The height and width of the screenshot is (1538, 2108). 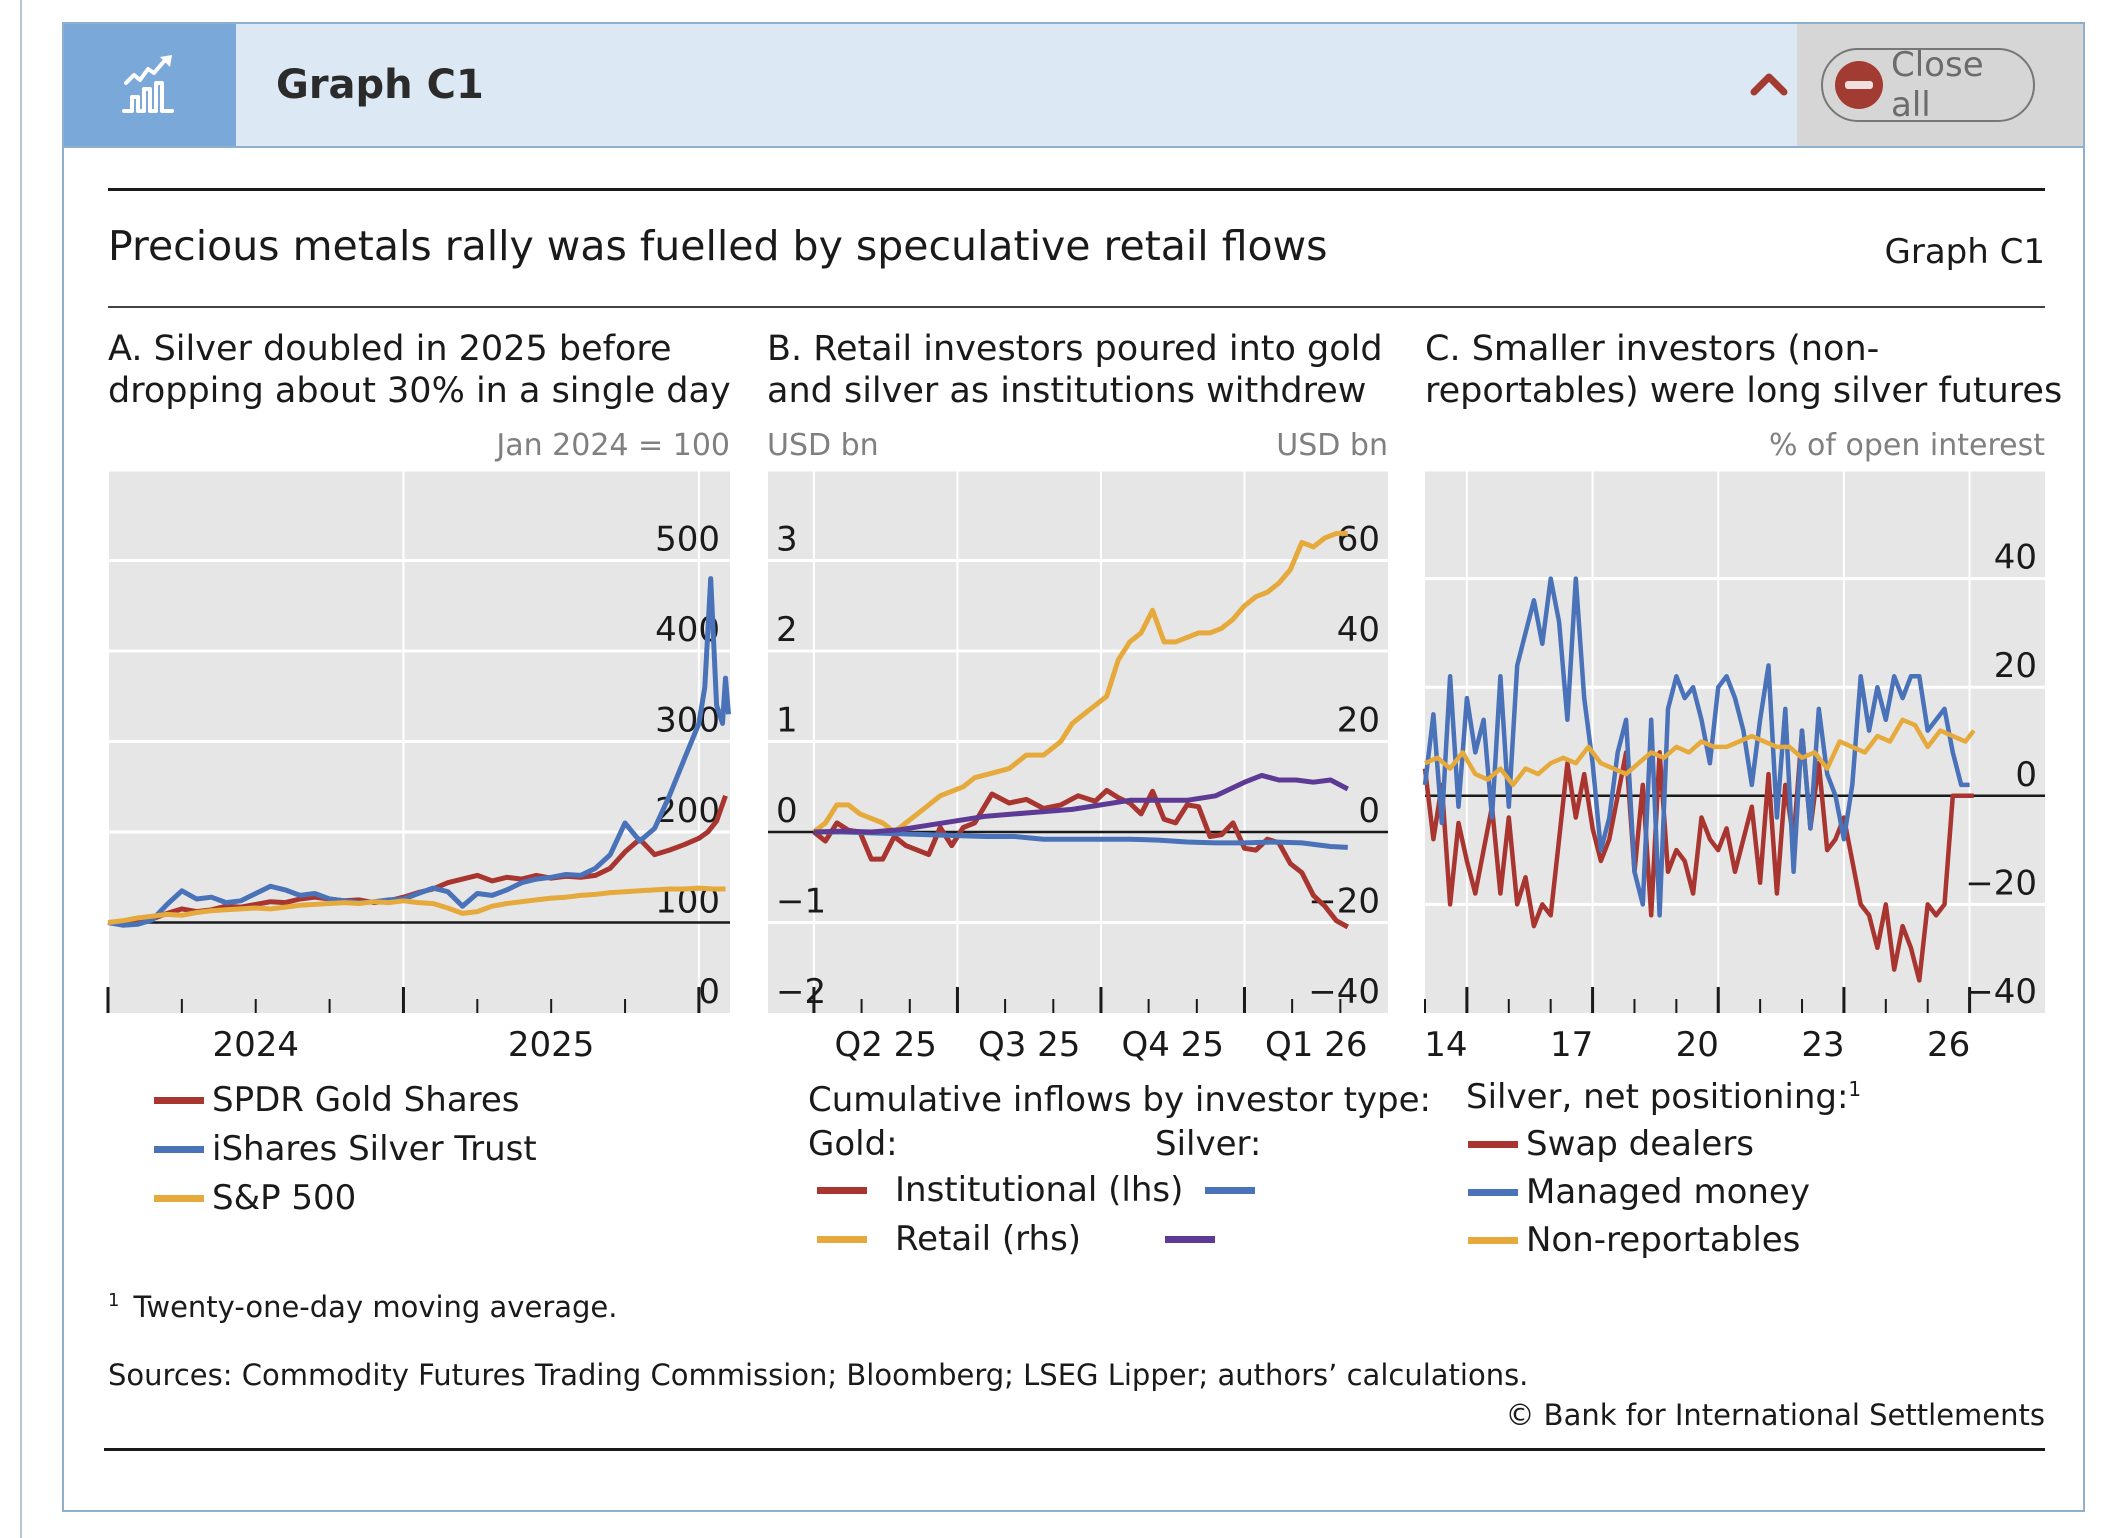 What do you see at coordinates (375, 1307) in the screenshot?
I see `footnote-text: Twenty-one-day moving average.` at bounding box center [375, 1307].